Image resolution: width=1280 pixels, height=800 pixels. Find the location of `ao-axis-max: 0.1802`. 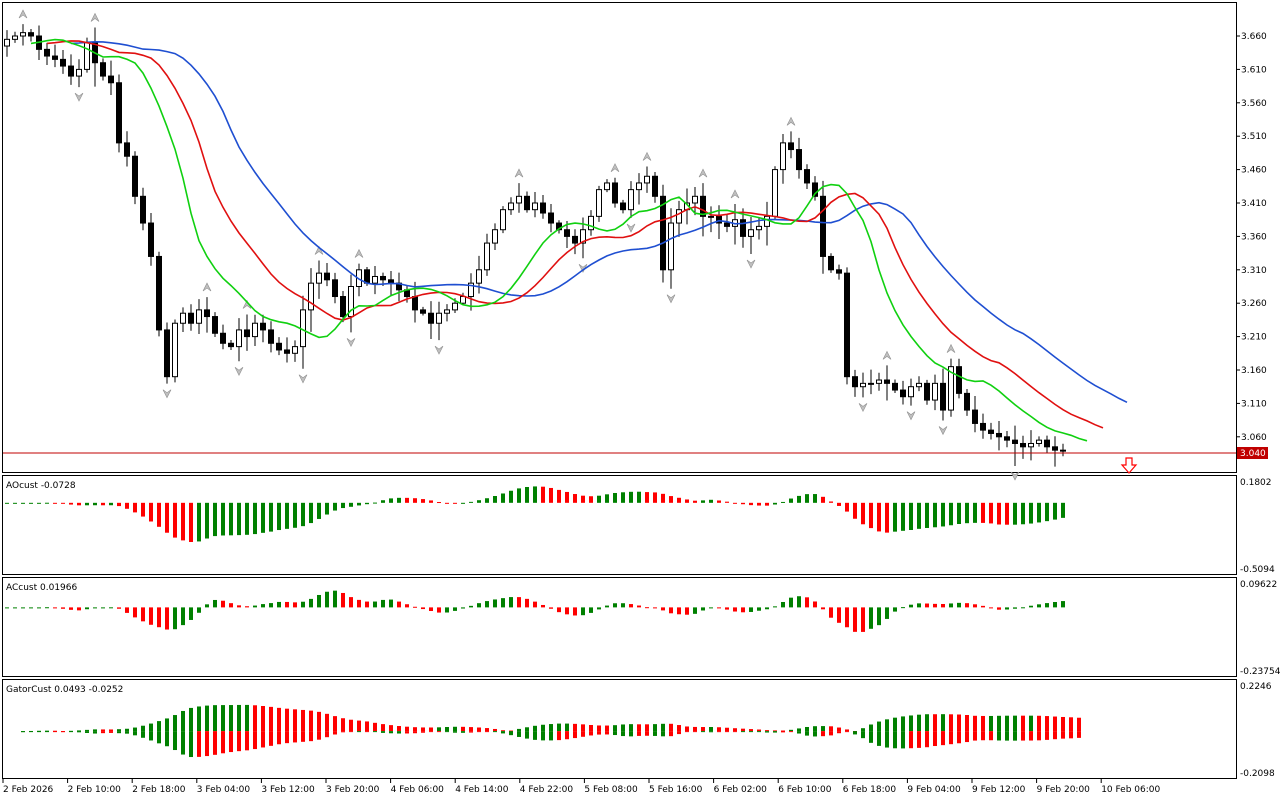

ao-axis-max: 0.1802 is located at coordinates (1256, 483).